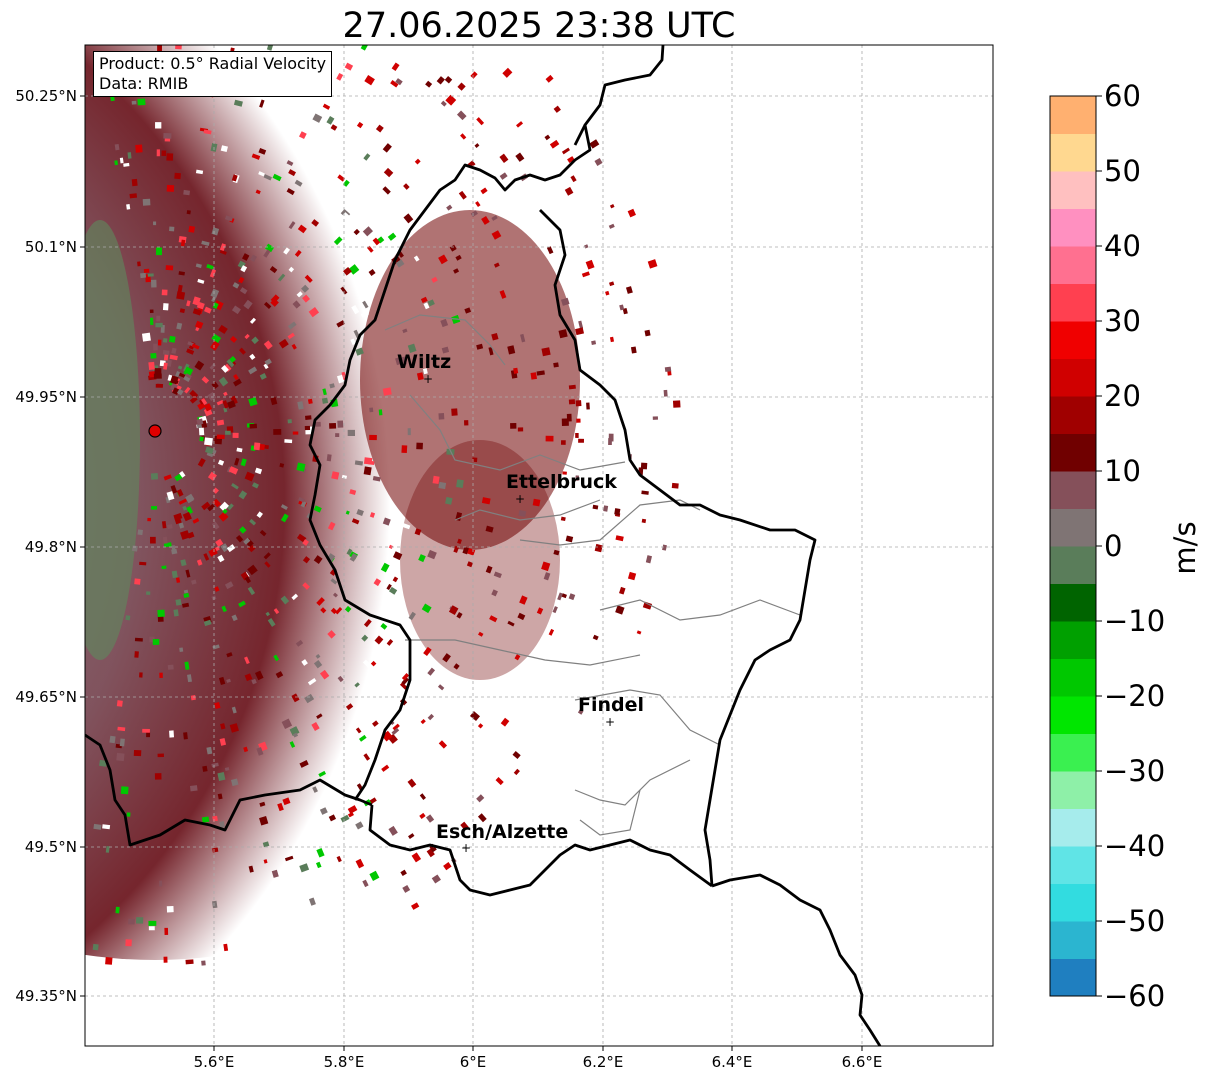 This screenshot has height=1081, width=1207. What do you see at coordinates (51, 247) in the screenshot?
I see `lat-label: 50.1°N` at bounding box center [51, 247].